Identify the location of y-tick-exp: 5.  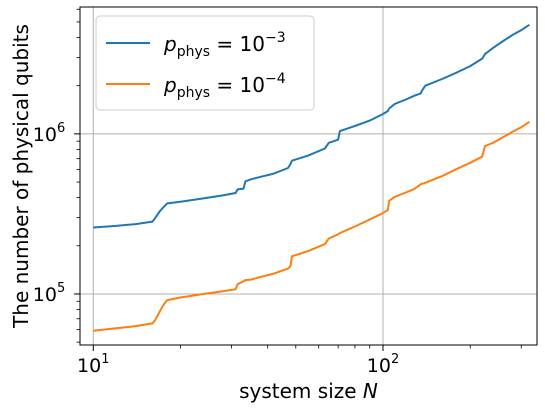
(61, 288).